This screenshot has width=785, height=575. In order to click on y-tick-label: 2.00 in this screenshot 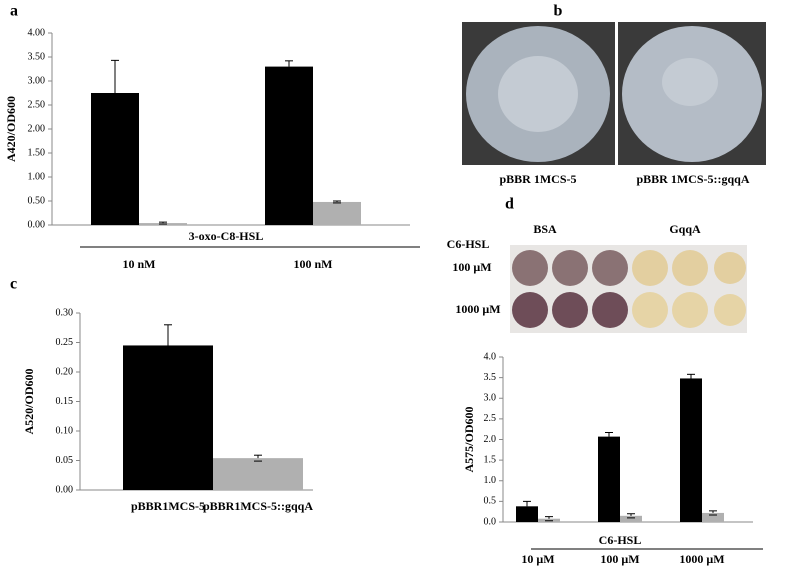, I will do `click(37, 128)`.